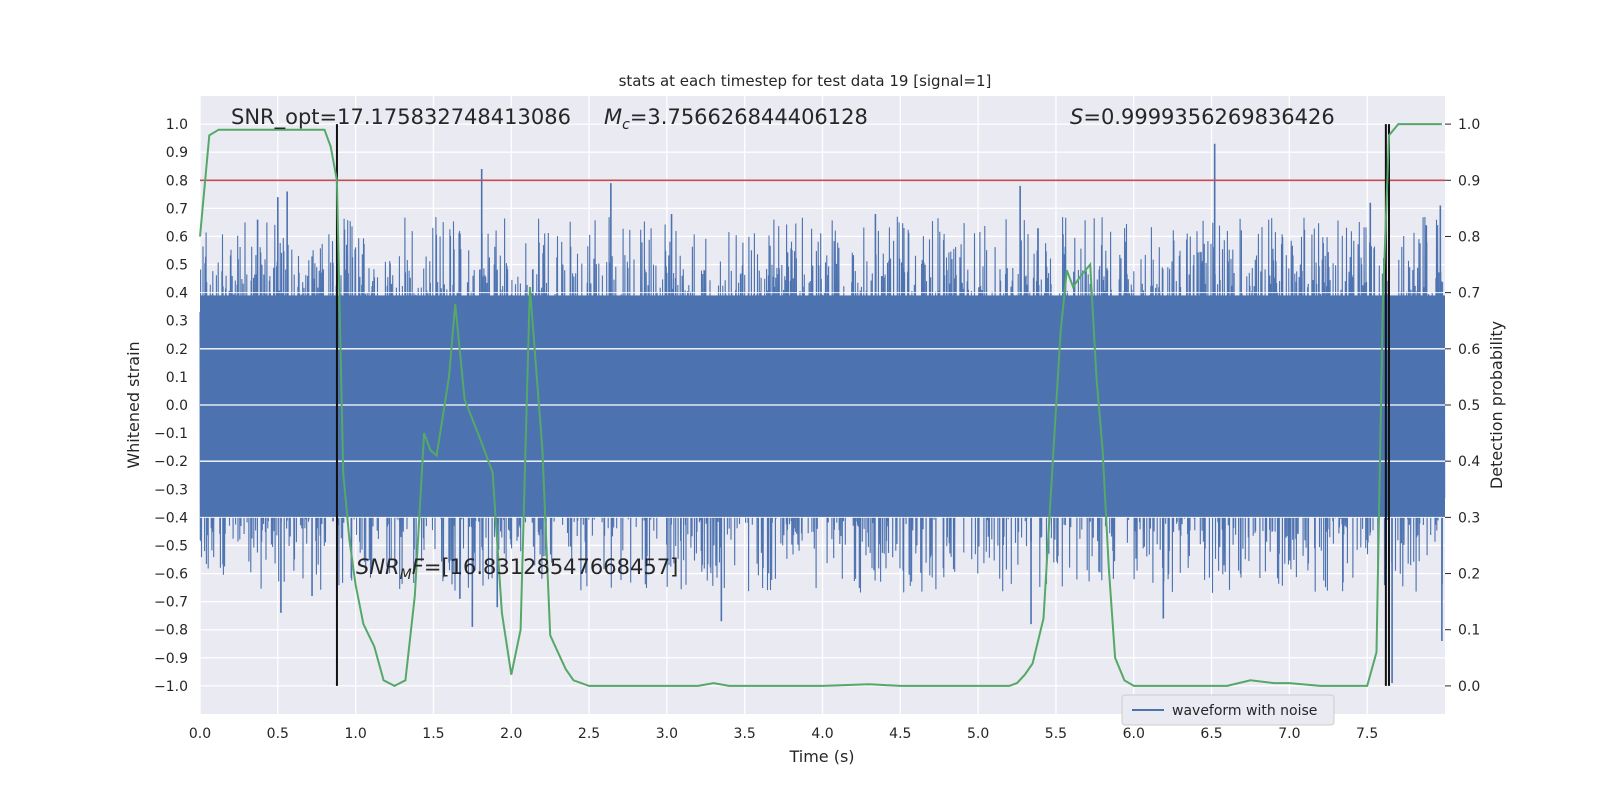 This screenshot has width=1600, height=800. What do you see at coordinates (171, 546) in the screenshot?
I see `y-tick-label: −0.5` at bounding box center [171, 546].